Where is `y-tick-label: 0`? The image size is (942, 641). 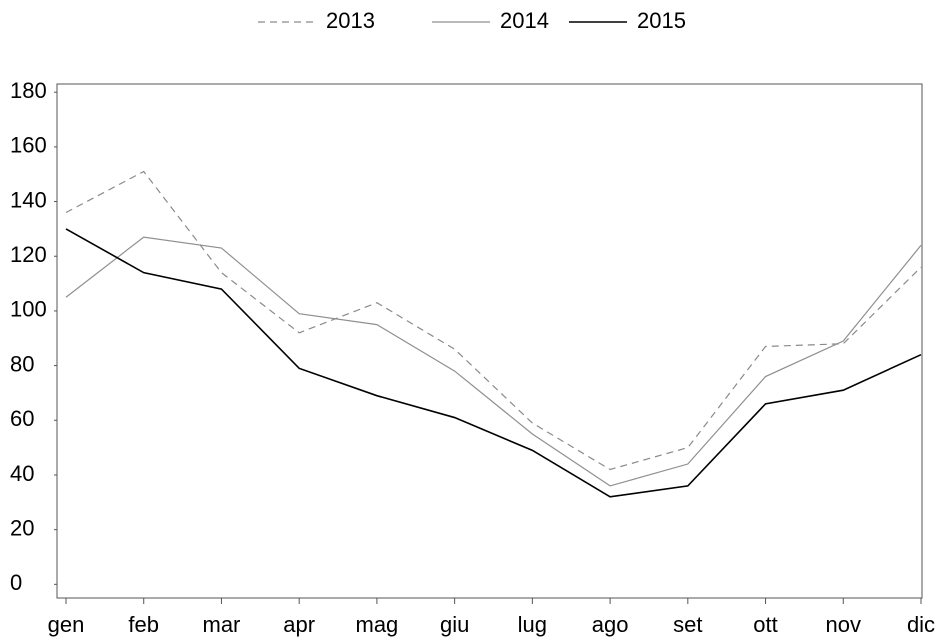
y-tick-label: 0 is located at coordinates (16, 582).